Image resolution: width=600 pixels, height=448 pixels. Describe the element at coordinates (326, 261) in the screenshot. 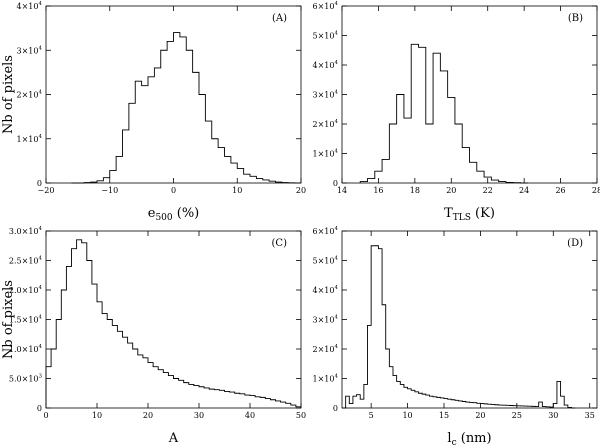

I see `y-tick-label: 5×104` at that location.